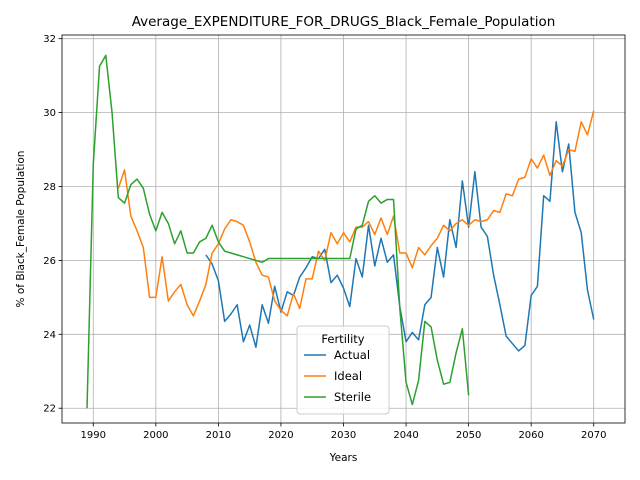  What do you see at coordinates (348, 376) in the screenshot?
I see `legend-label-ideal: Ideal` at bounding box center [348, 376].